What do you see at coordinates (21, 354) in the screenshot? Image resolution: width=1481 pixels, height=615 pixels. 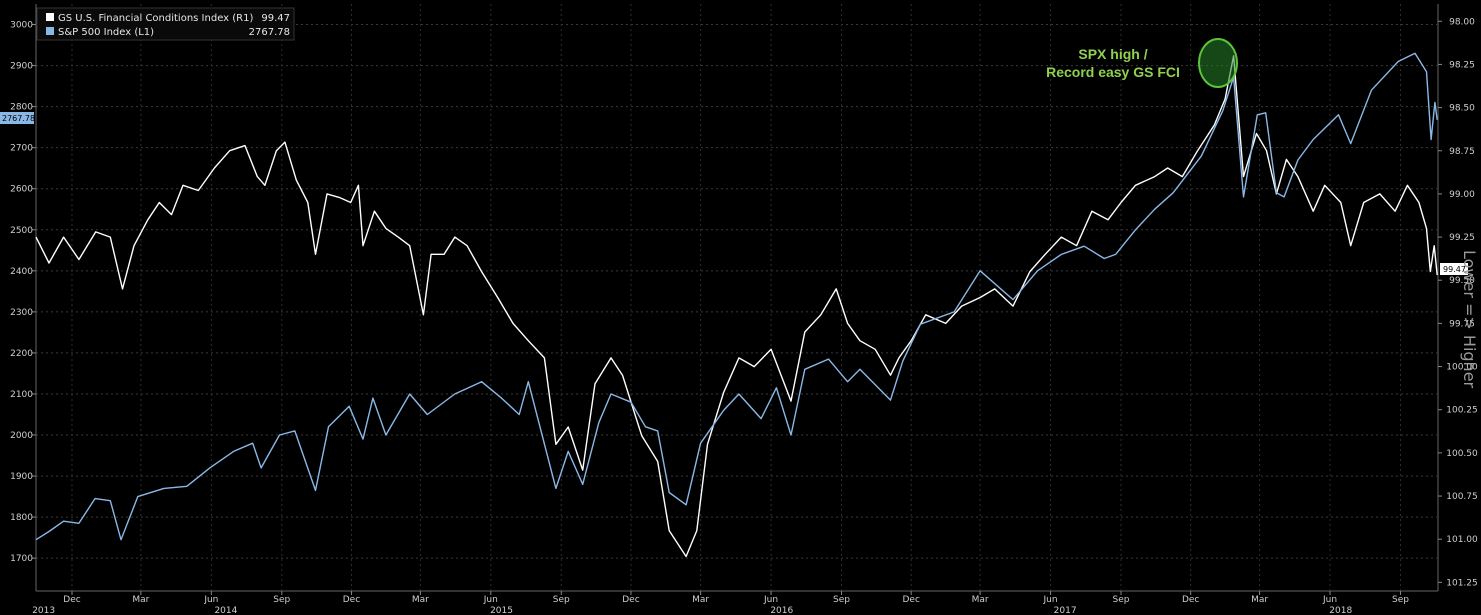 I see `left-axis-tick-label: 2200` at bounding box center [21, 354].